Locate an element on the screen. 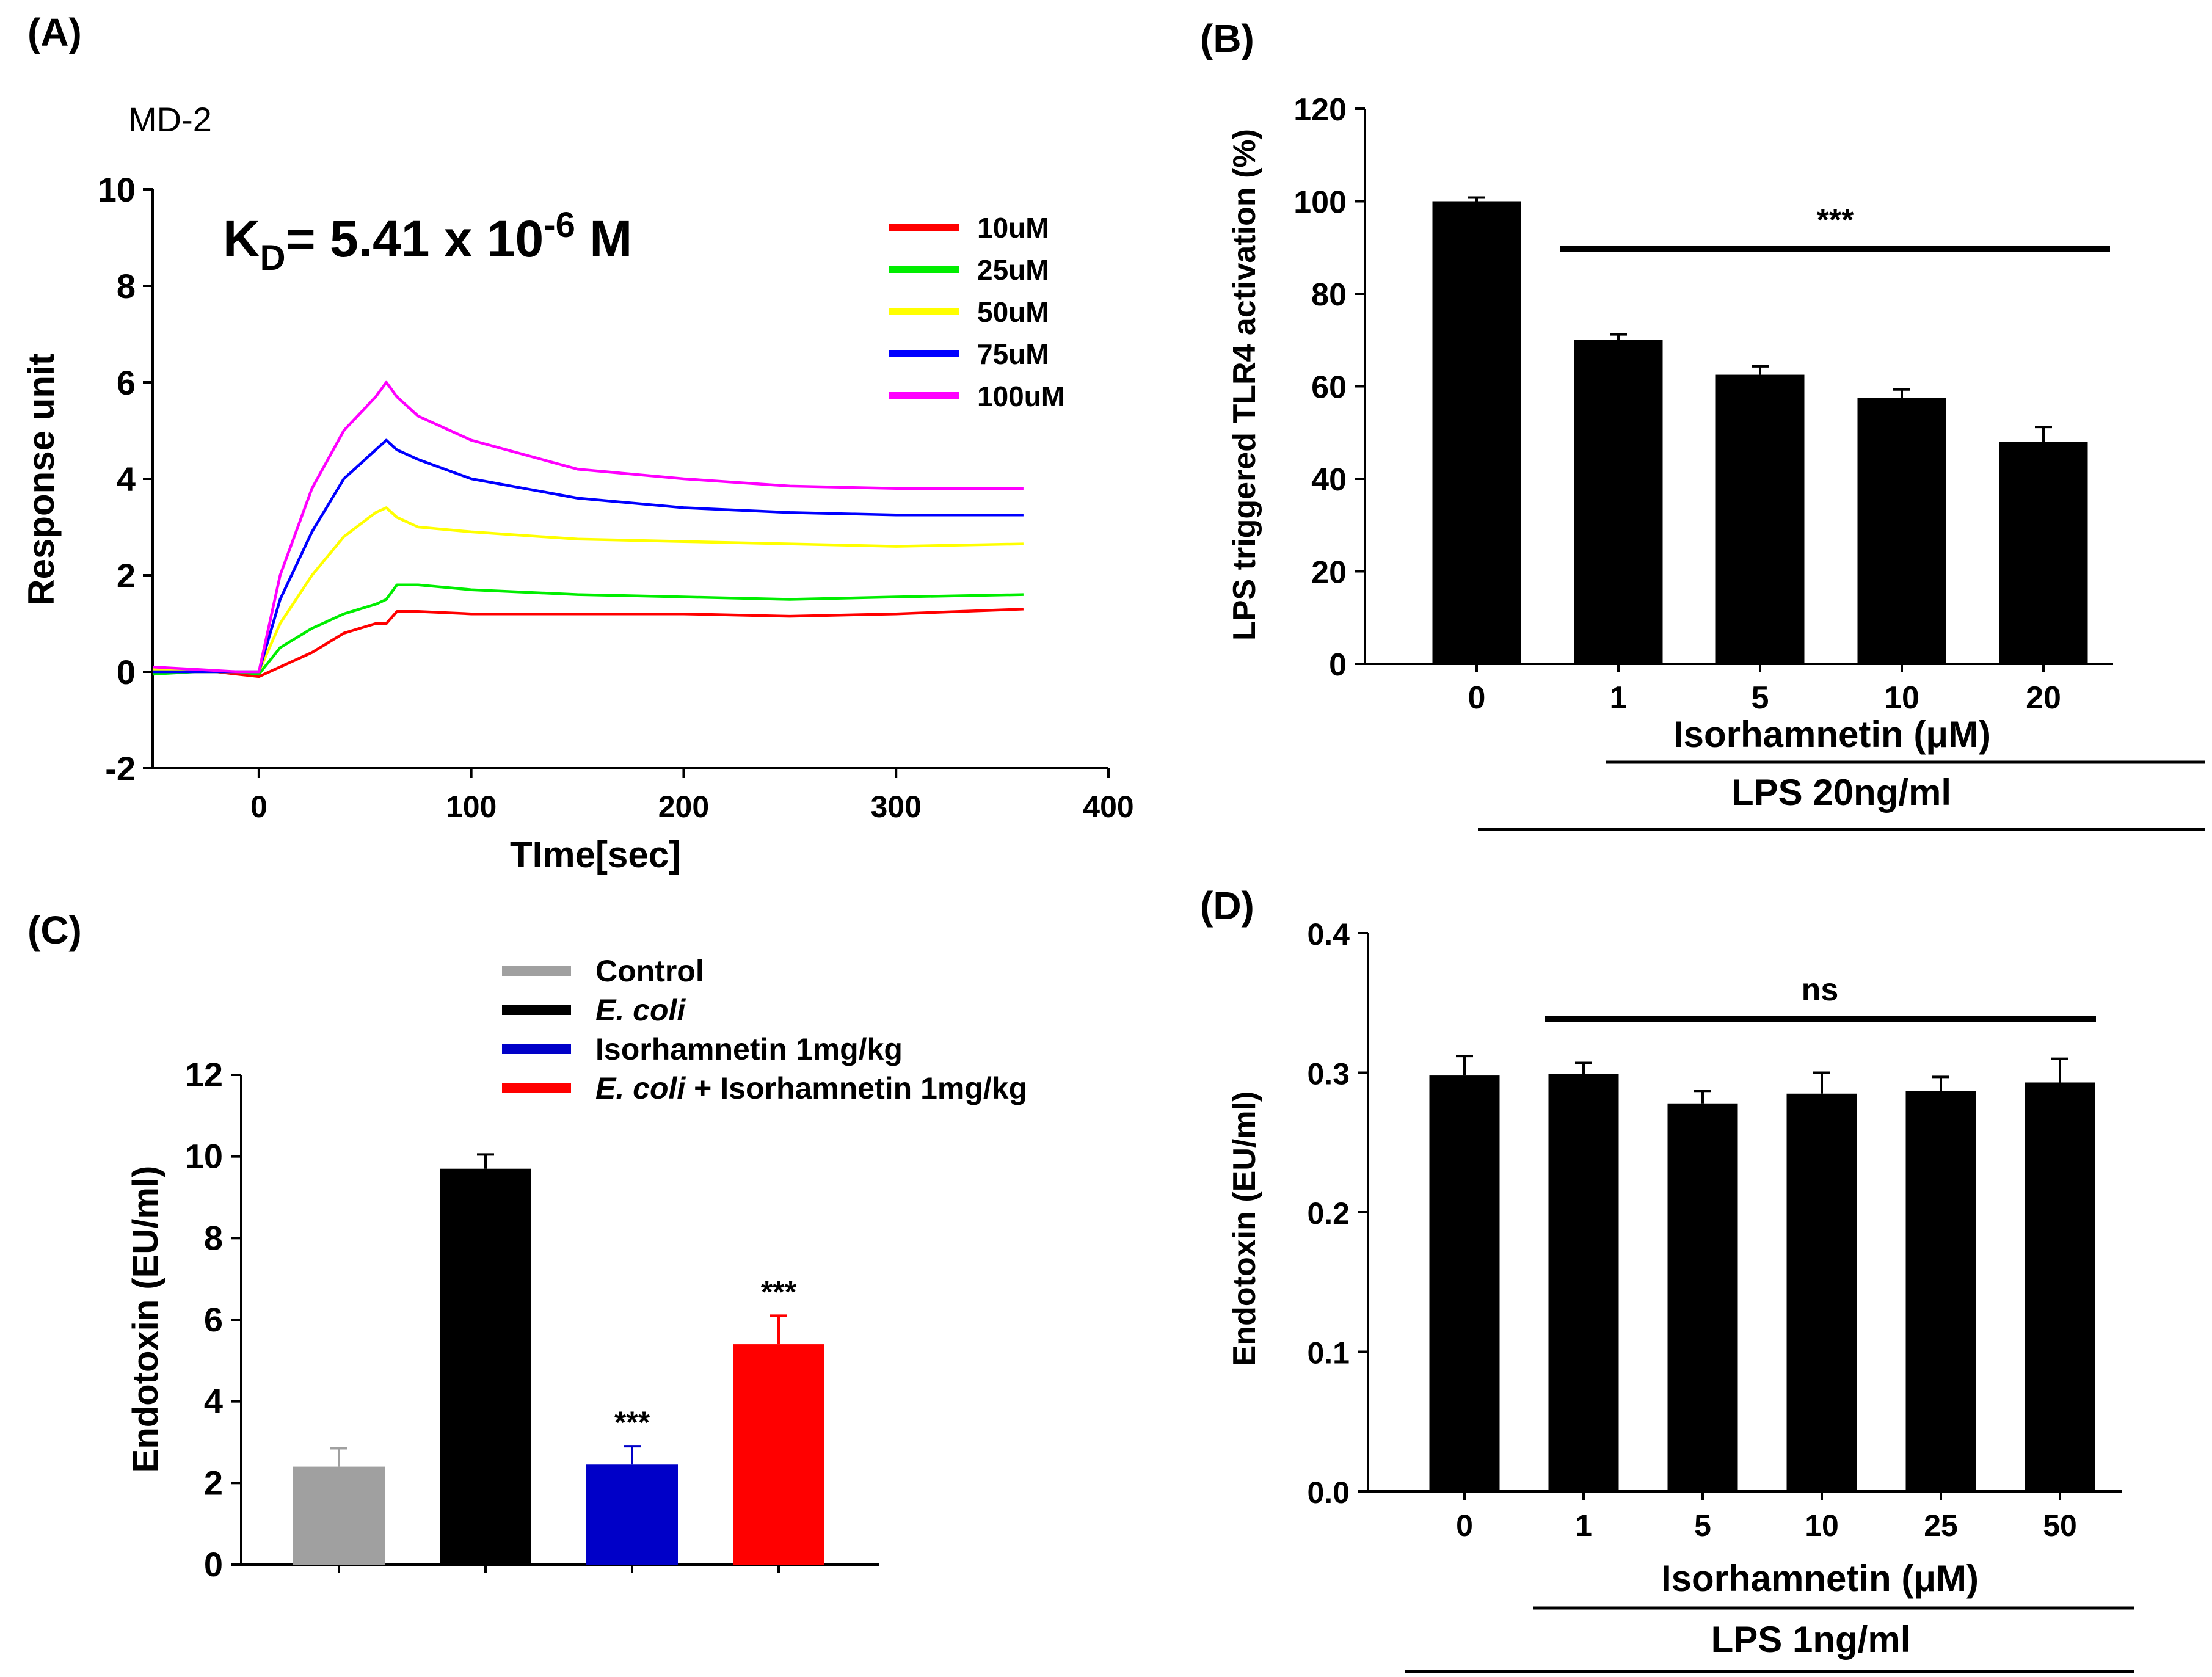 This screenshot has height=1677, width=2212. c-legend-label: E. coli is located at coordinates (640, 1010).